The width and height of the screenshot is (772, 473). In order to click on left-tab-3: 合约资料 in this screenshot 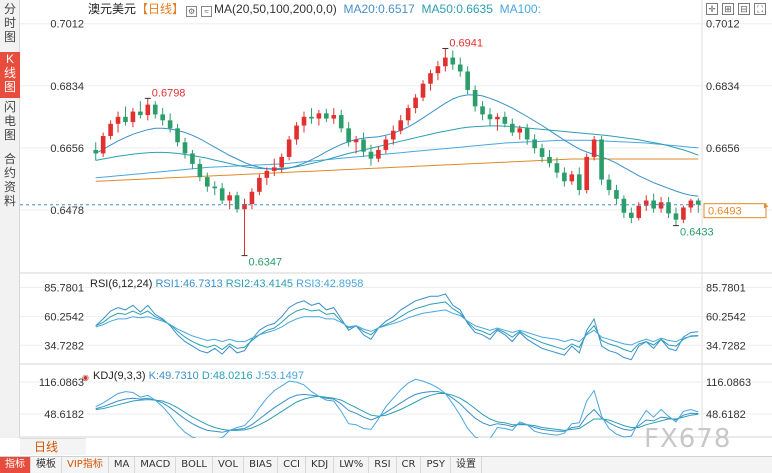, I will do `click(9, 180)`.